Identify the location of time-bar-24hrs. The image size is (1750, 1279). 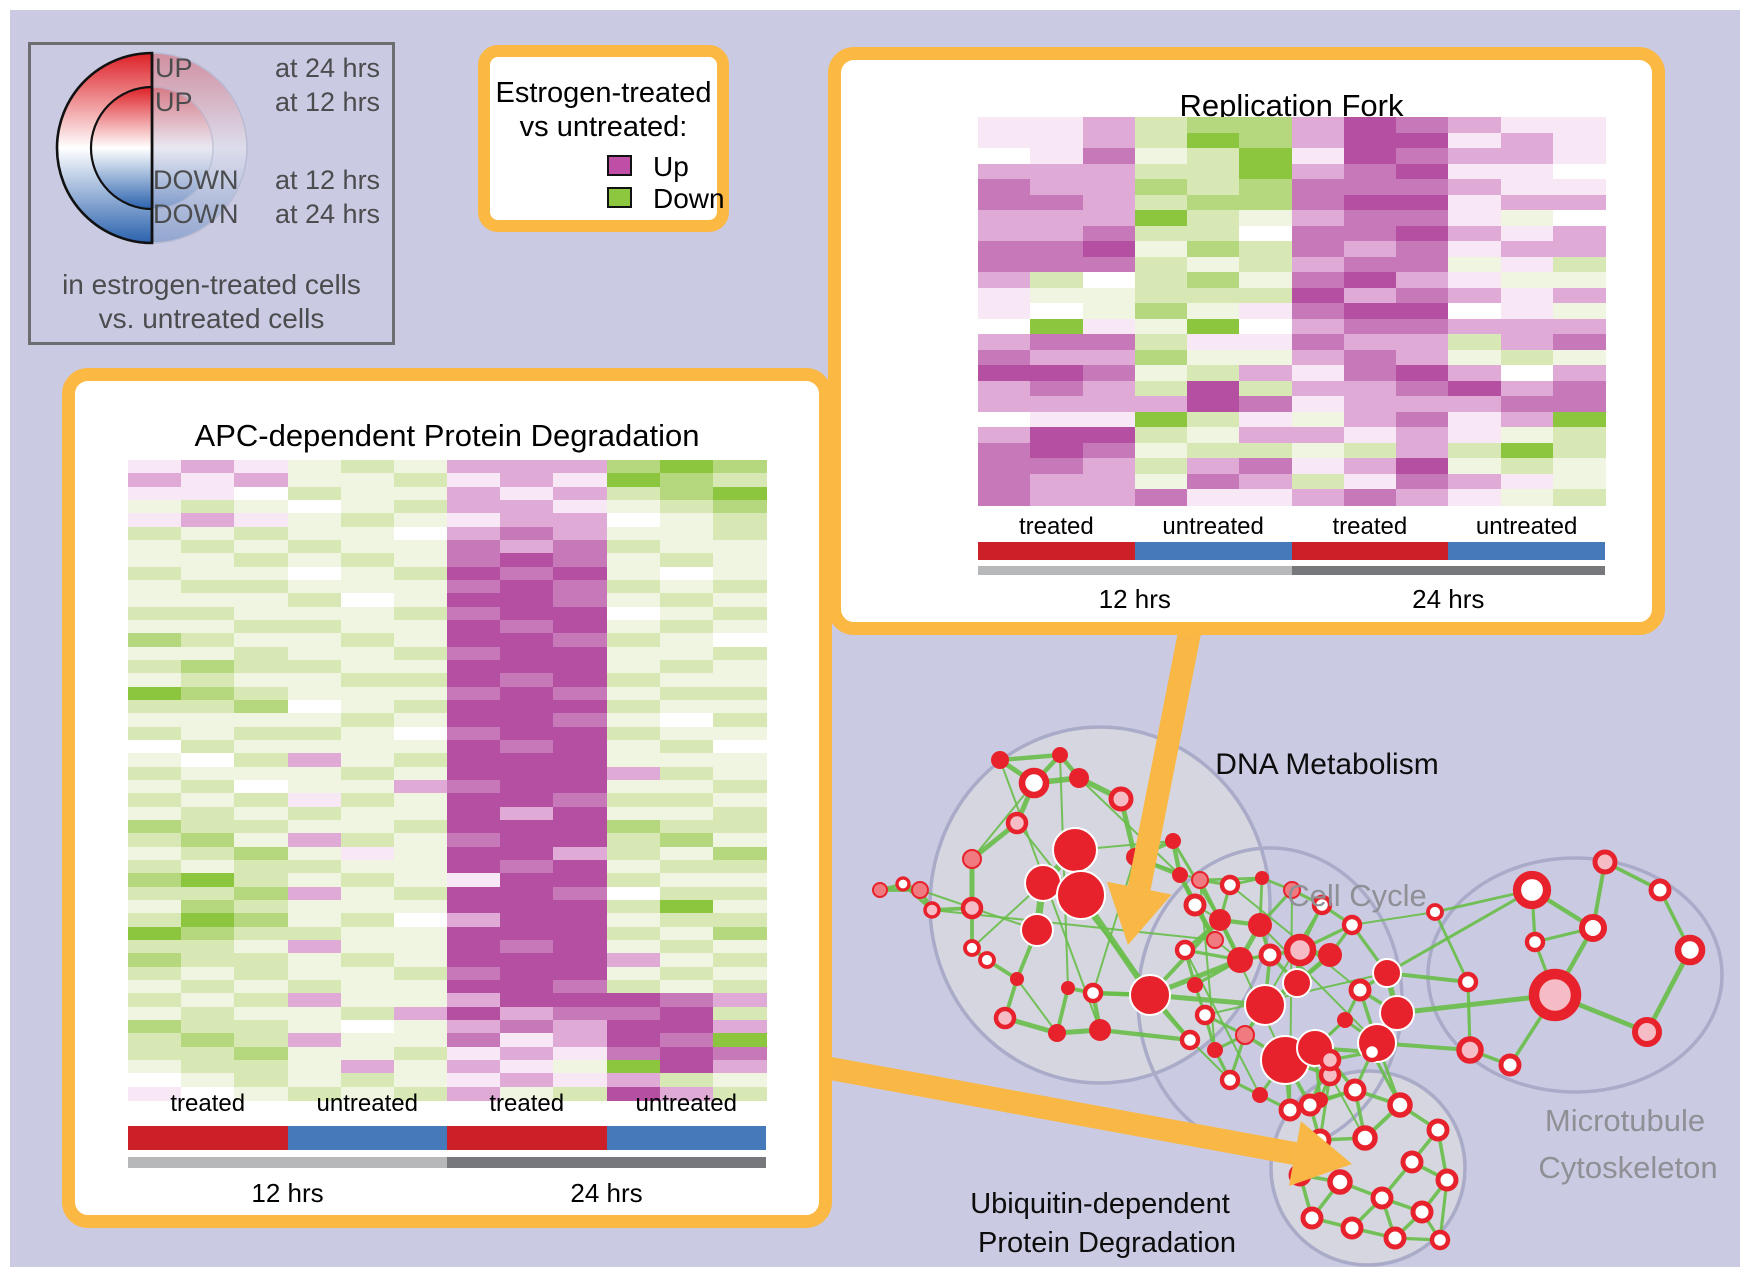
(606, 1162).